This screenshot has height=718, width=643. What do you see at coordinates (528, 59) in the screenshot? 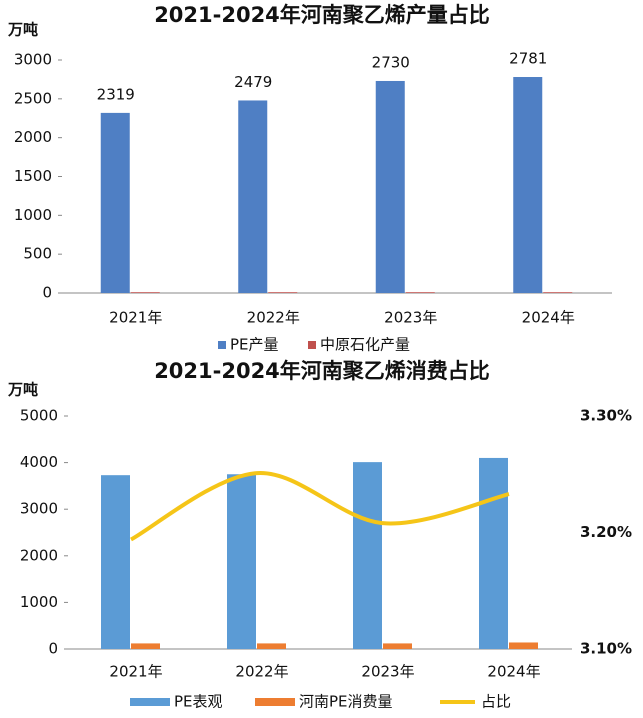
I see `data-label: 2781` at bounding box center [528, 59].